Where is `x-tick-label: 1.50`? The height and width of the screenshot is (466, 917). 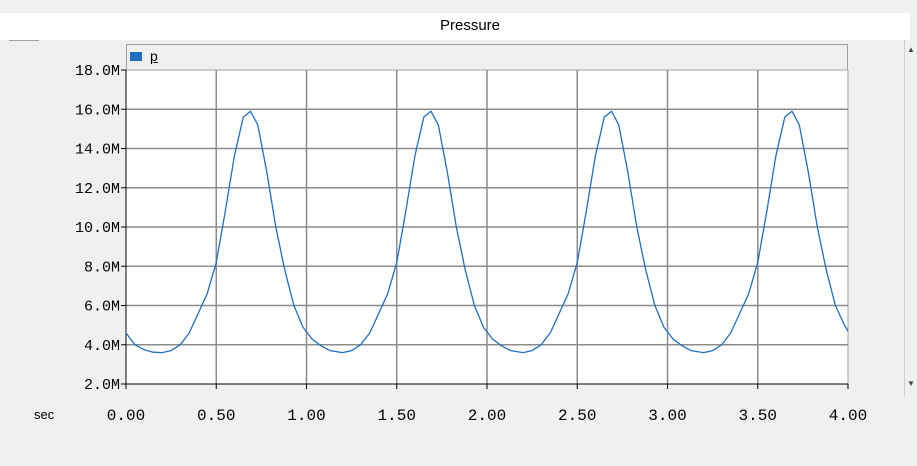
x-tick-label: 1.50 is located at coordinates (397, 416).